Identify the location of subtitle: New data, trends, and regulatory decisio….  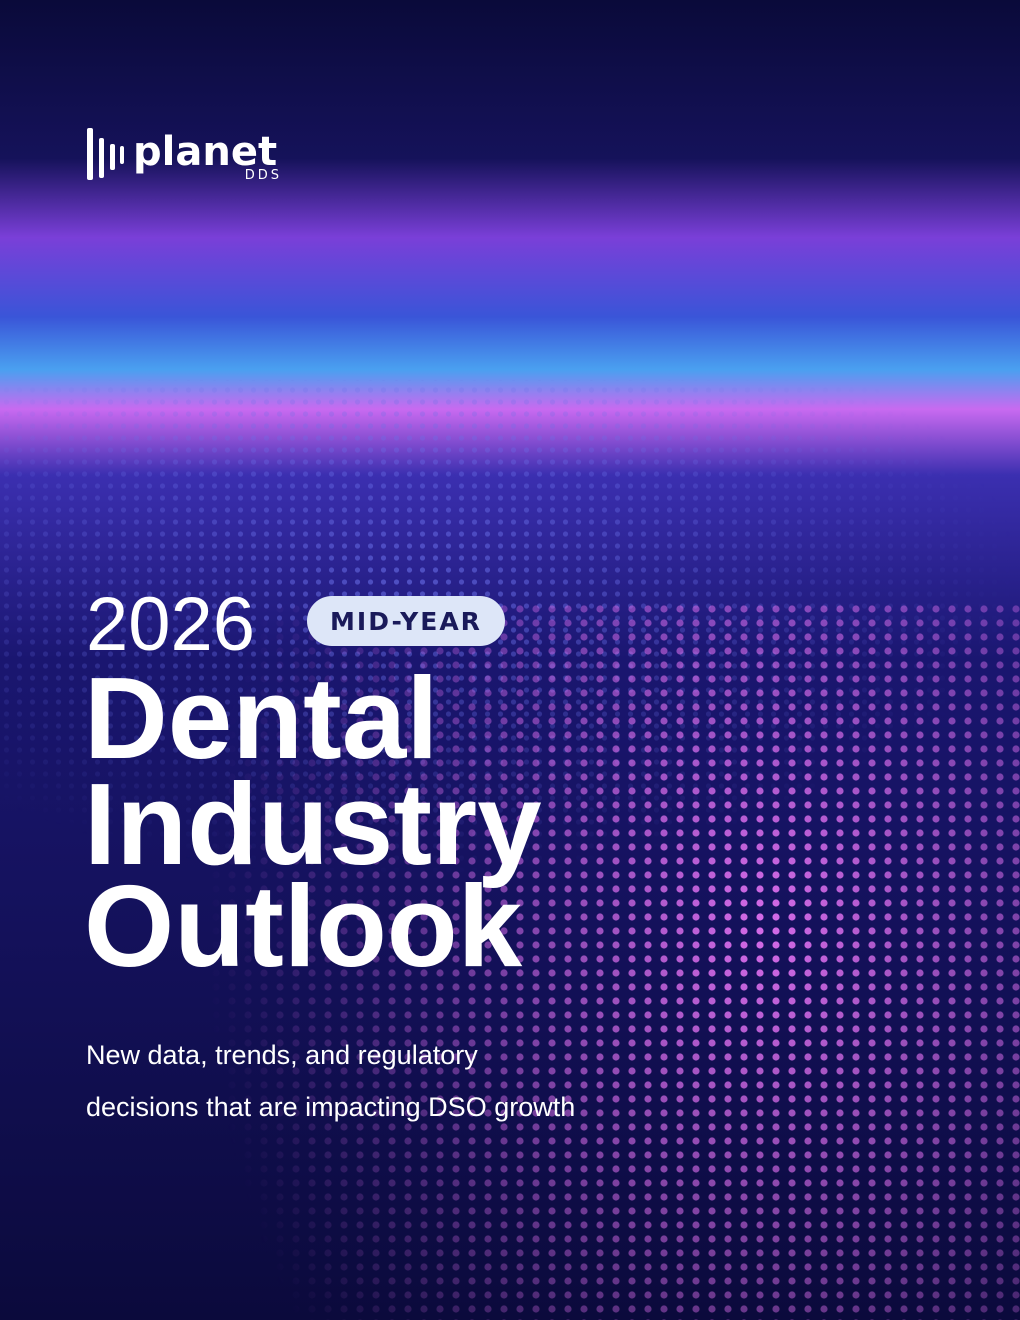
(330, 1081).